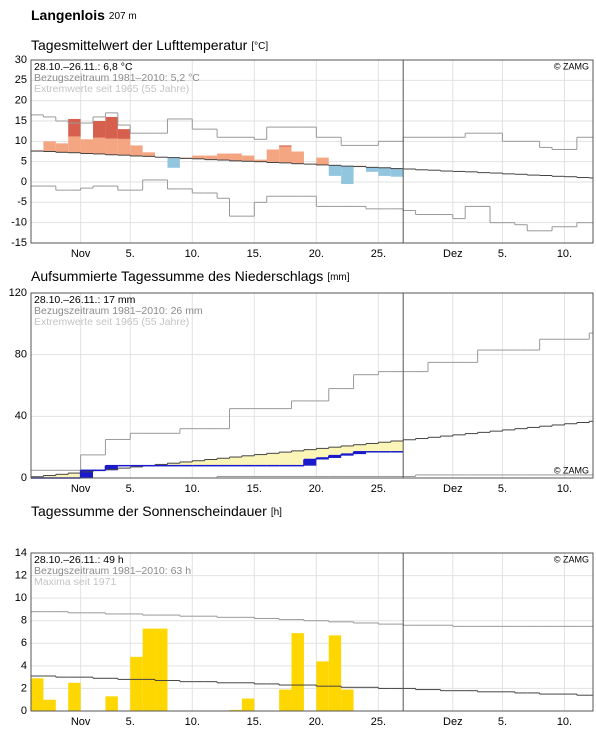  What do you see at coordinates (117, 78) in the screenshot?
I see `annotation: Bezugszeitraum 1981–2010: 5,2 °C` at bounding box center [117, 78].